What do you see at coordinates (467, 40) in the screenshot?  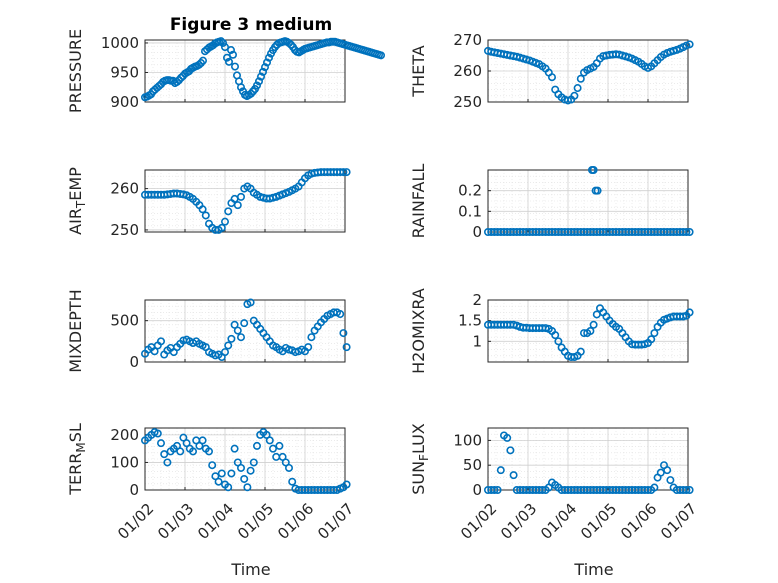 I see `y-tick-label: 270` at bounding box center [467, 40].